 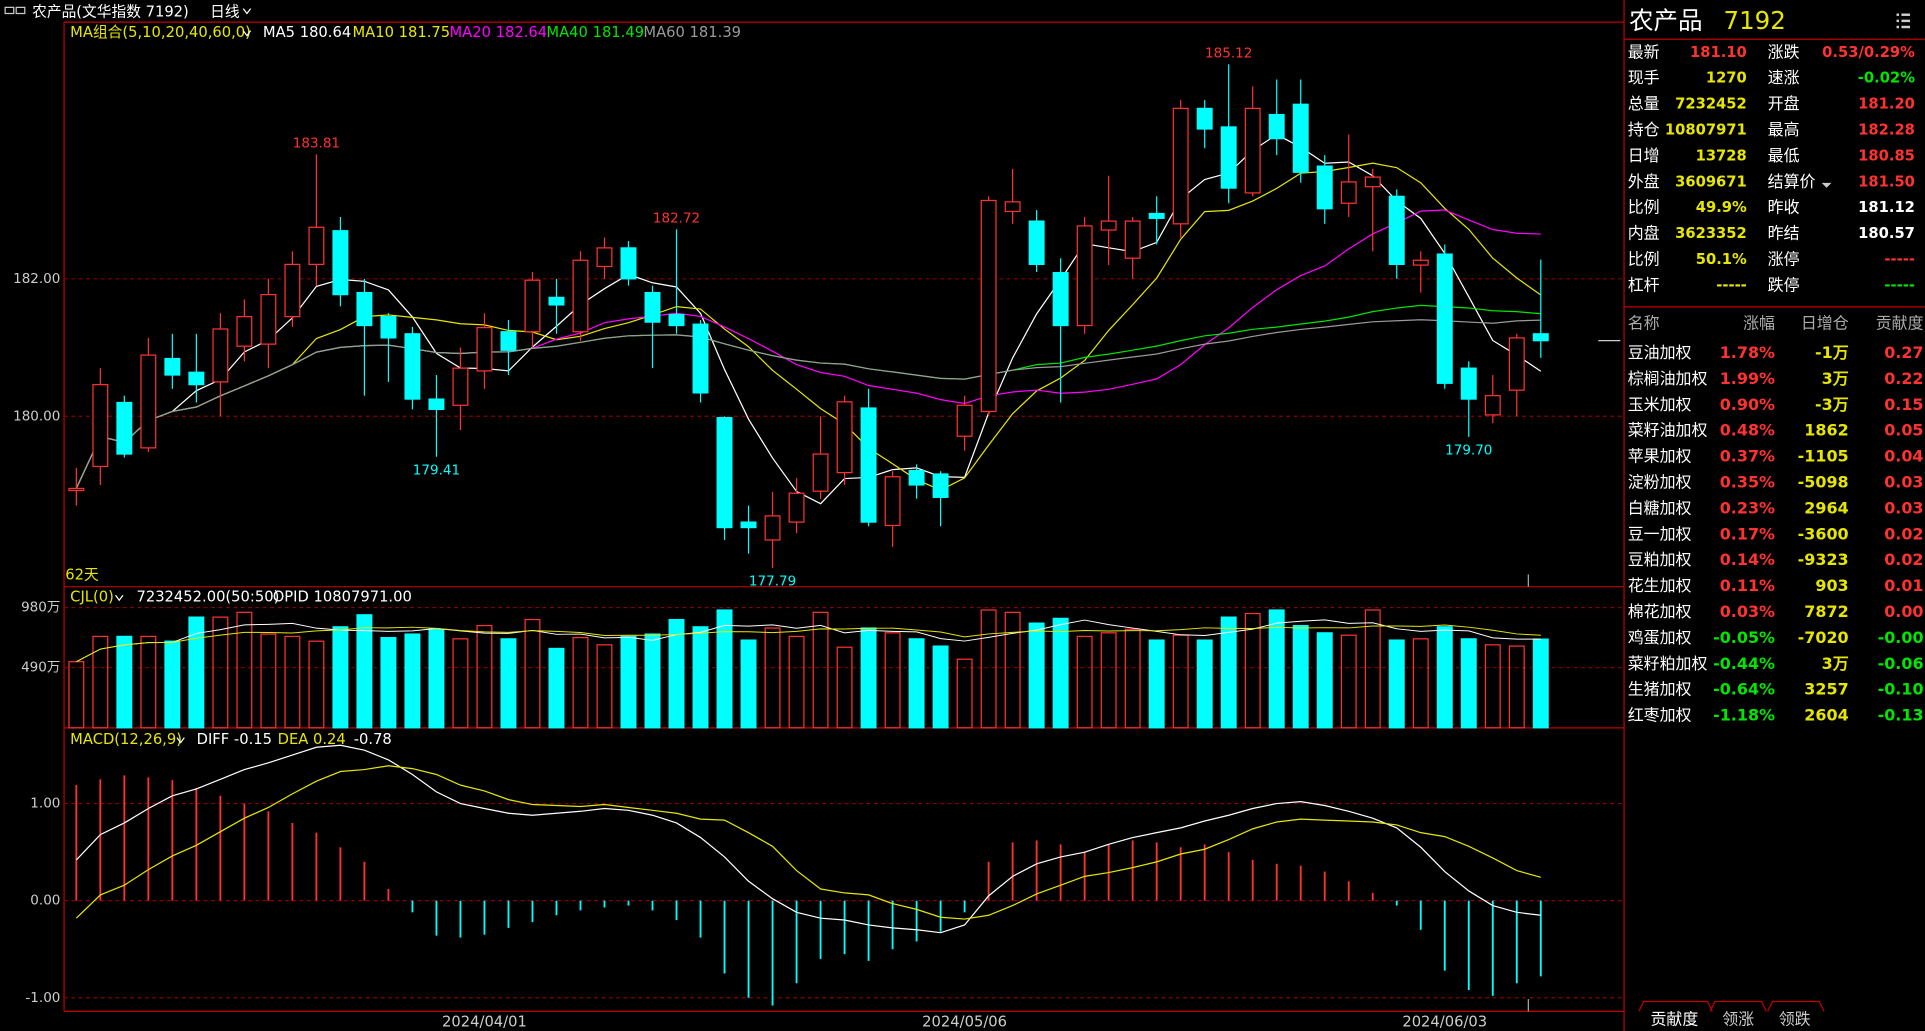 What do you see at coordinates (160, 32) in the screenshot?
I see `ma-header: MA组合(5,10,20,40,60,0)` at bounding box center [160, 32].